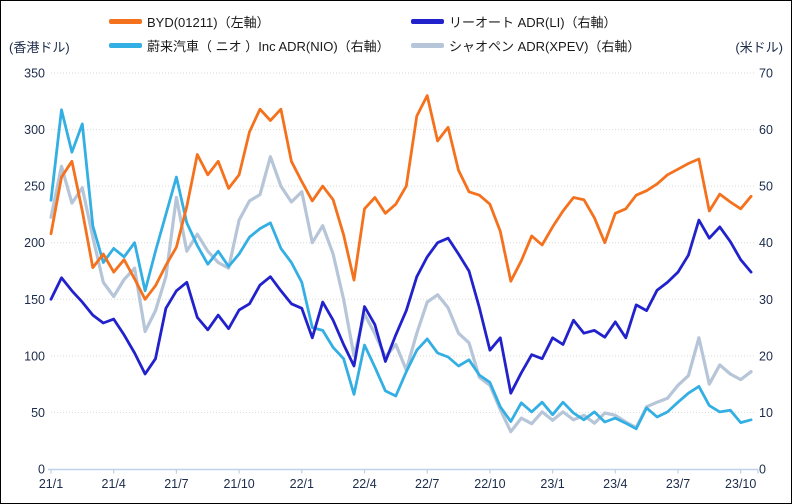 This screenshot has width=792, height=504. What do you see at coordinates (615, 484) in the screenshot?
I see `x-axis-tick-label: 23/4` at bounding box center [615, 484].